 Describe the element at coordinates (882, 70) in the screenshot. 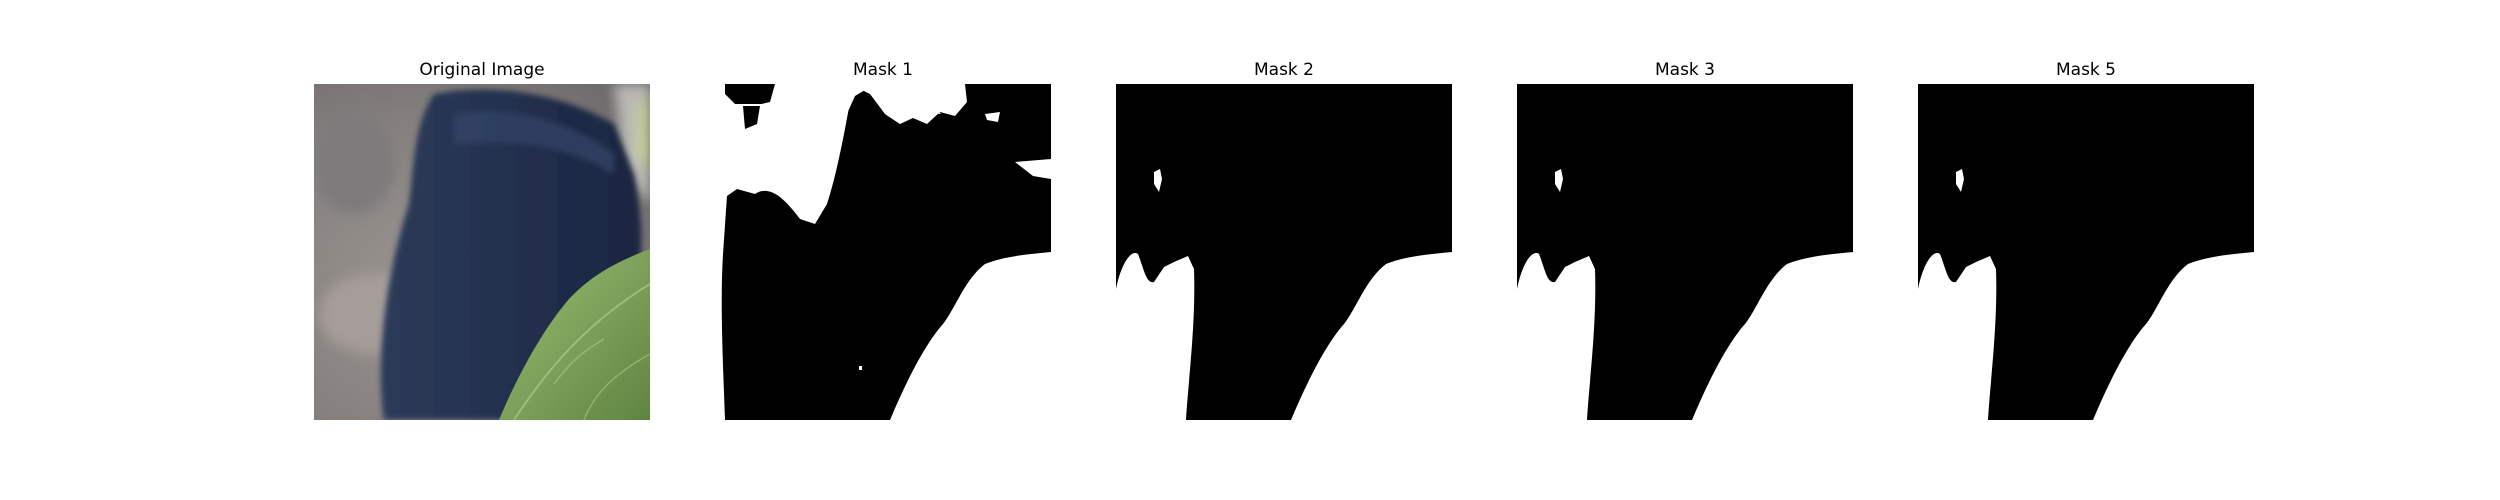

I see `panel-title: Mask 1` at that location.